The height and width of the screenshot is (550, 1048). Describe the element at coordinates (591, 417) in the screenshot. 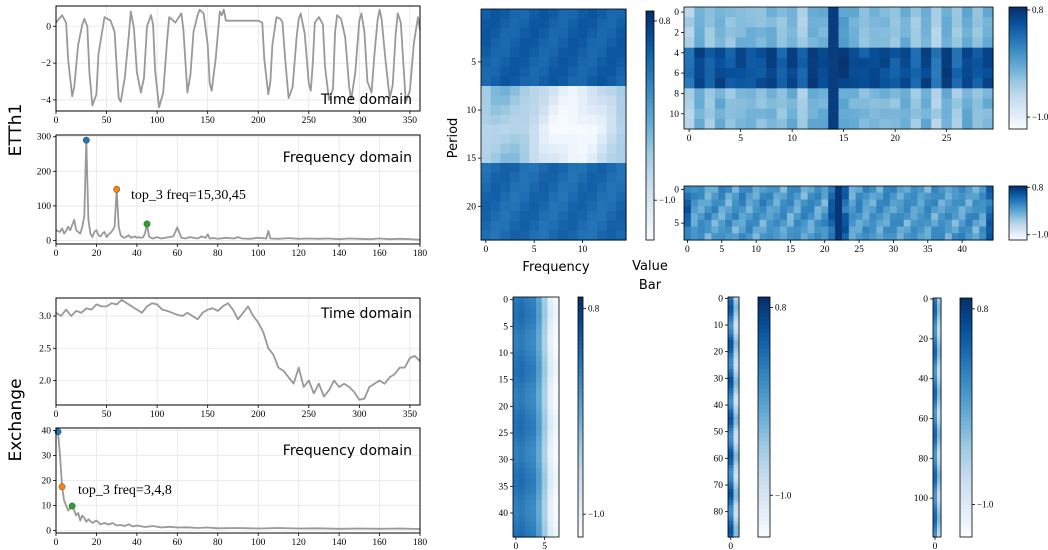

I see `colorbar-cb4: 0.8−1.0` at that location.